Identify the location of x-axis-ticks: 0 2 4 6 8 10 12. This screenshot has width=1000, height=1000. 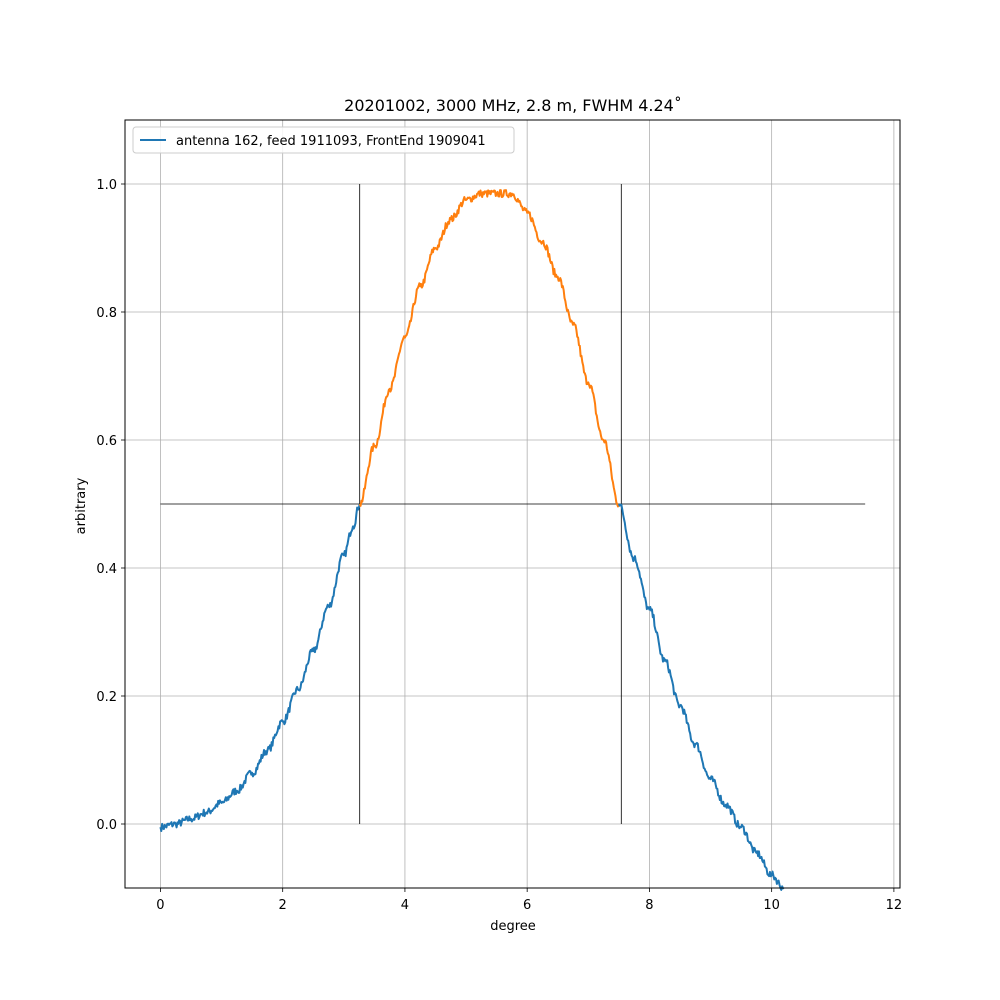
(529, 900).